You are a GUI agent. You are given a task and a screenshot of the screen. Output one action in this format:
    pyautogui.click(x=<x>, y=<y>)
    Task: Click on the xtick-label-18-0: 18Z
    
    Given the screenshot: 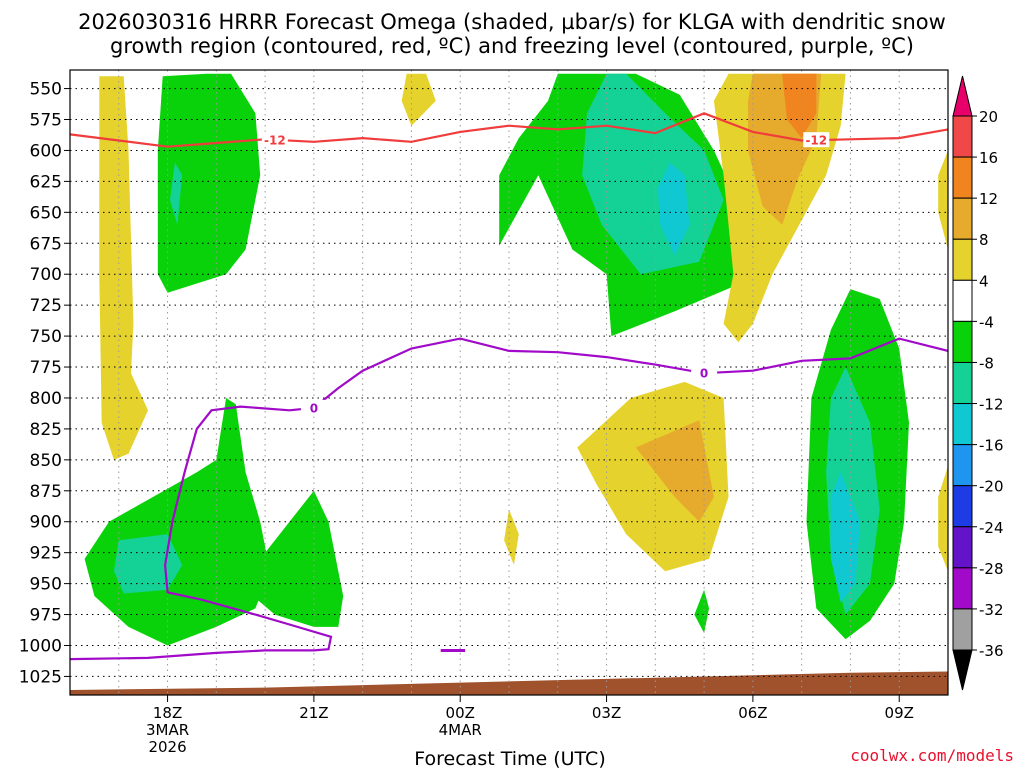 What is the action you would take?
    pyautogui.click(x=167, y=713)
    